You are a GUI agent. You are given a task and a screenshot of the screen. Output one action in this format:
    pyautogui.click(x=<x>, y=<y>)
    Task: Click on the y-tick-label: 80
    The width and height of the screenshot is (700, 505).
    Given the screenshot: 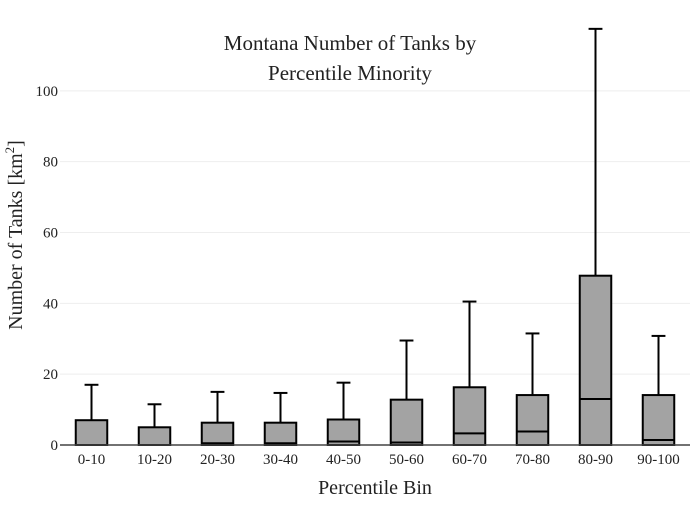 What is the action you would take?
    pyautogui.click(x=50, y=163)
    